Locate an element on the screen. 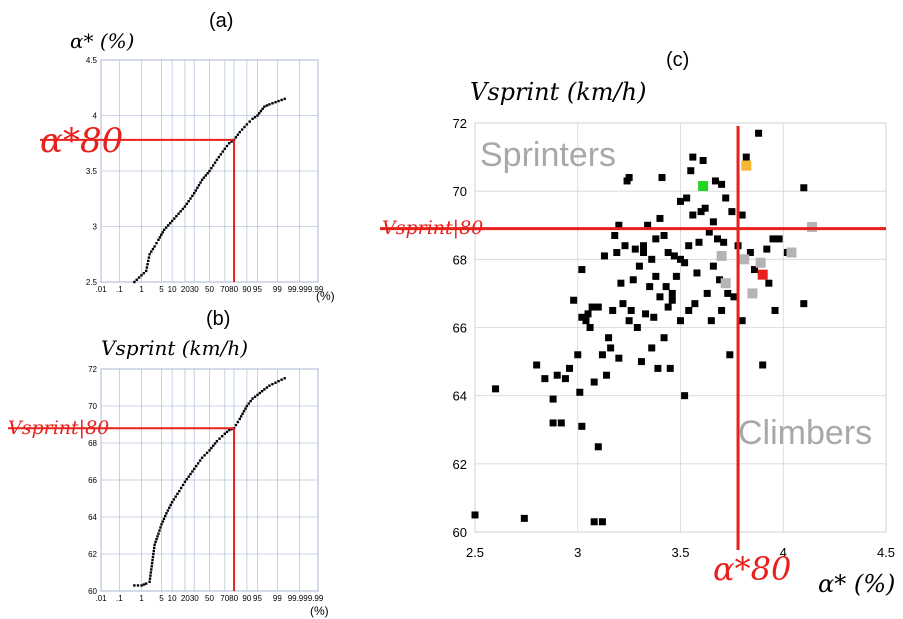  panel-c-ytick-1: 62 is located at coordinates (460, 464).